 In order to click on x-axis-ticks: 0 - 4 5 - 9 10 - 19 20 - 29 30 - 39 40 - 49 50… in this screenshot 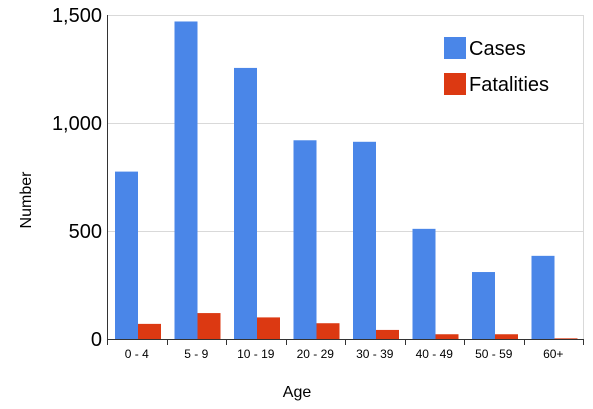, I will do `click(344, 354)`.